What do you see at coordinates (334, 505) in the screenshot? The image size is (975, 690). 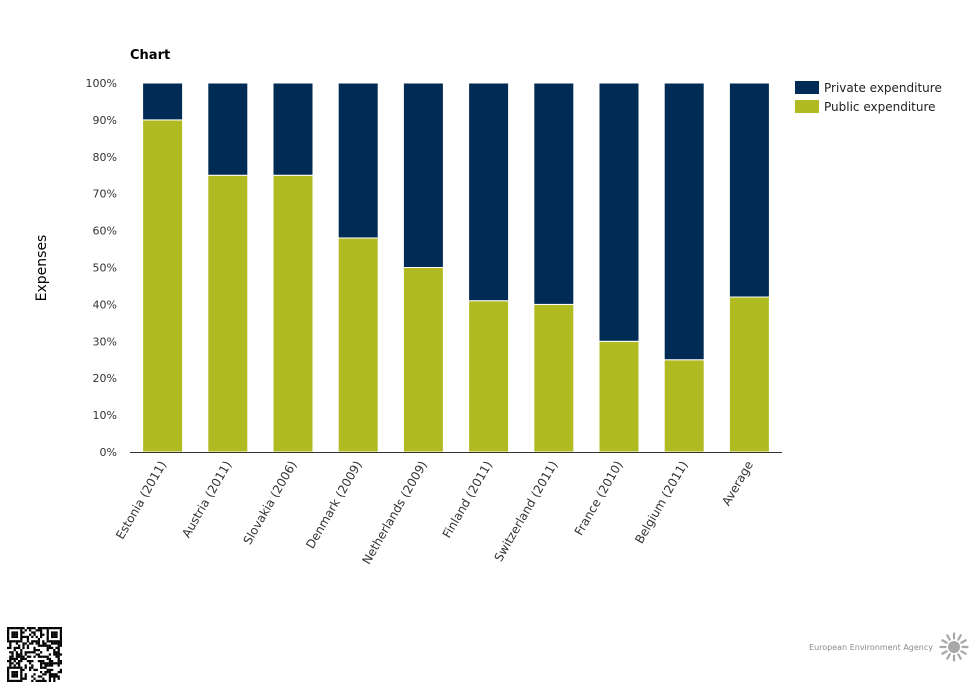 I see `x-tick-label: Denmark (2009)` at bounding box center [334, 505].